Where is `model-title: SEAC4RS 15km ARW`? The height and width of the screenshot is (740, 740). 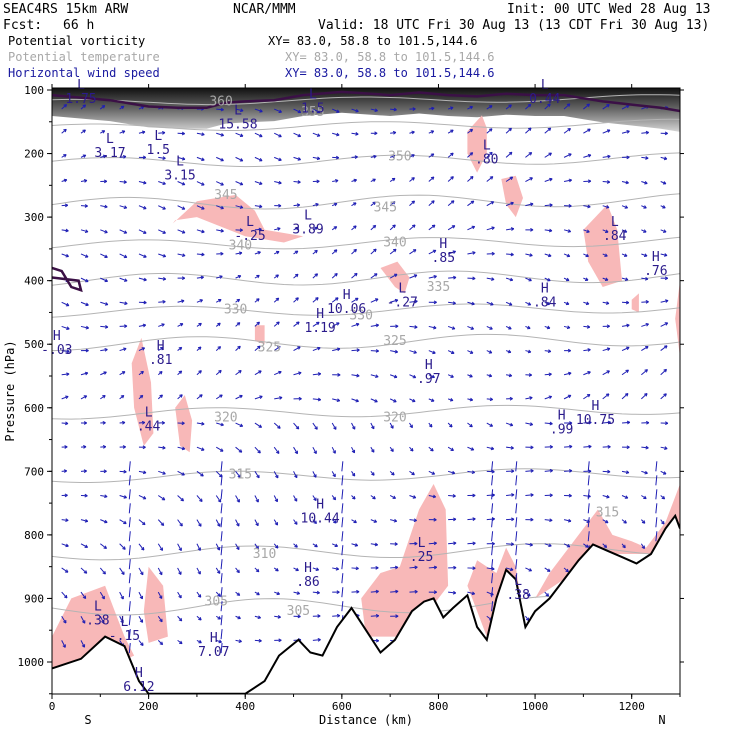
model-title: SEAC4RS 15km ARW is located at coordinates (65, 9).